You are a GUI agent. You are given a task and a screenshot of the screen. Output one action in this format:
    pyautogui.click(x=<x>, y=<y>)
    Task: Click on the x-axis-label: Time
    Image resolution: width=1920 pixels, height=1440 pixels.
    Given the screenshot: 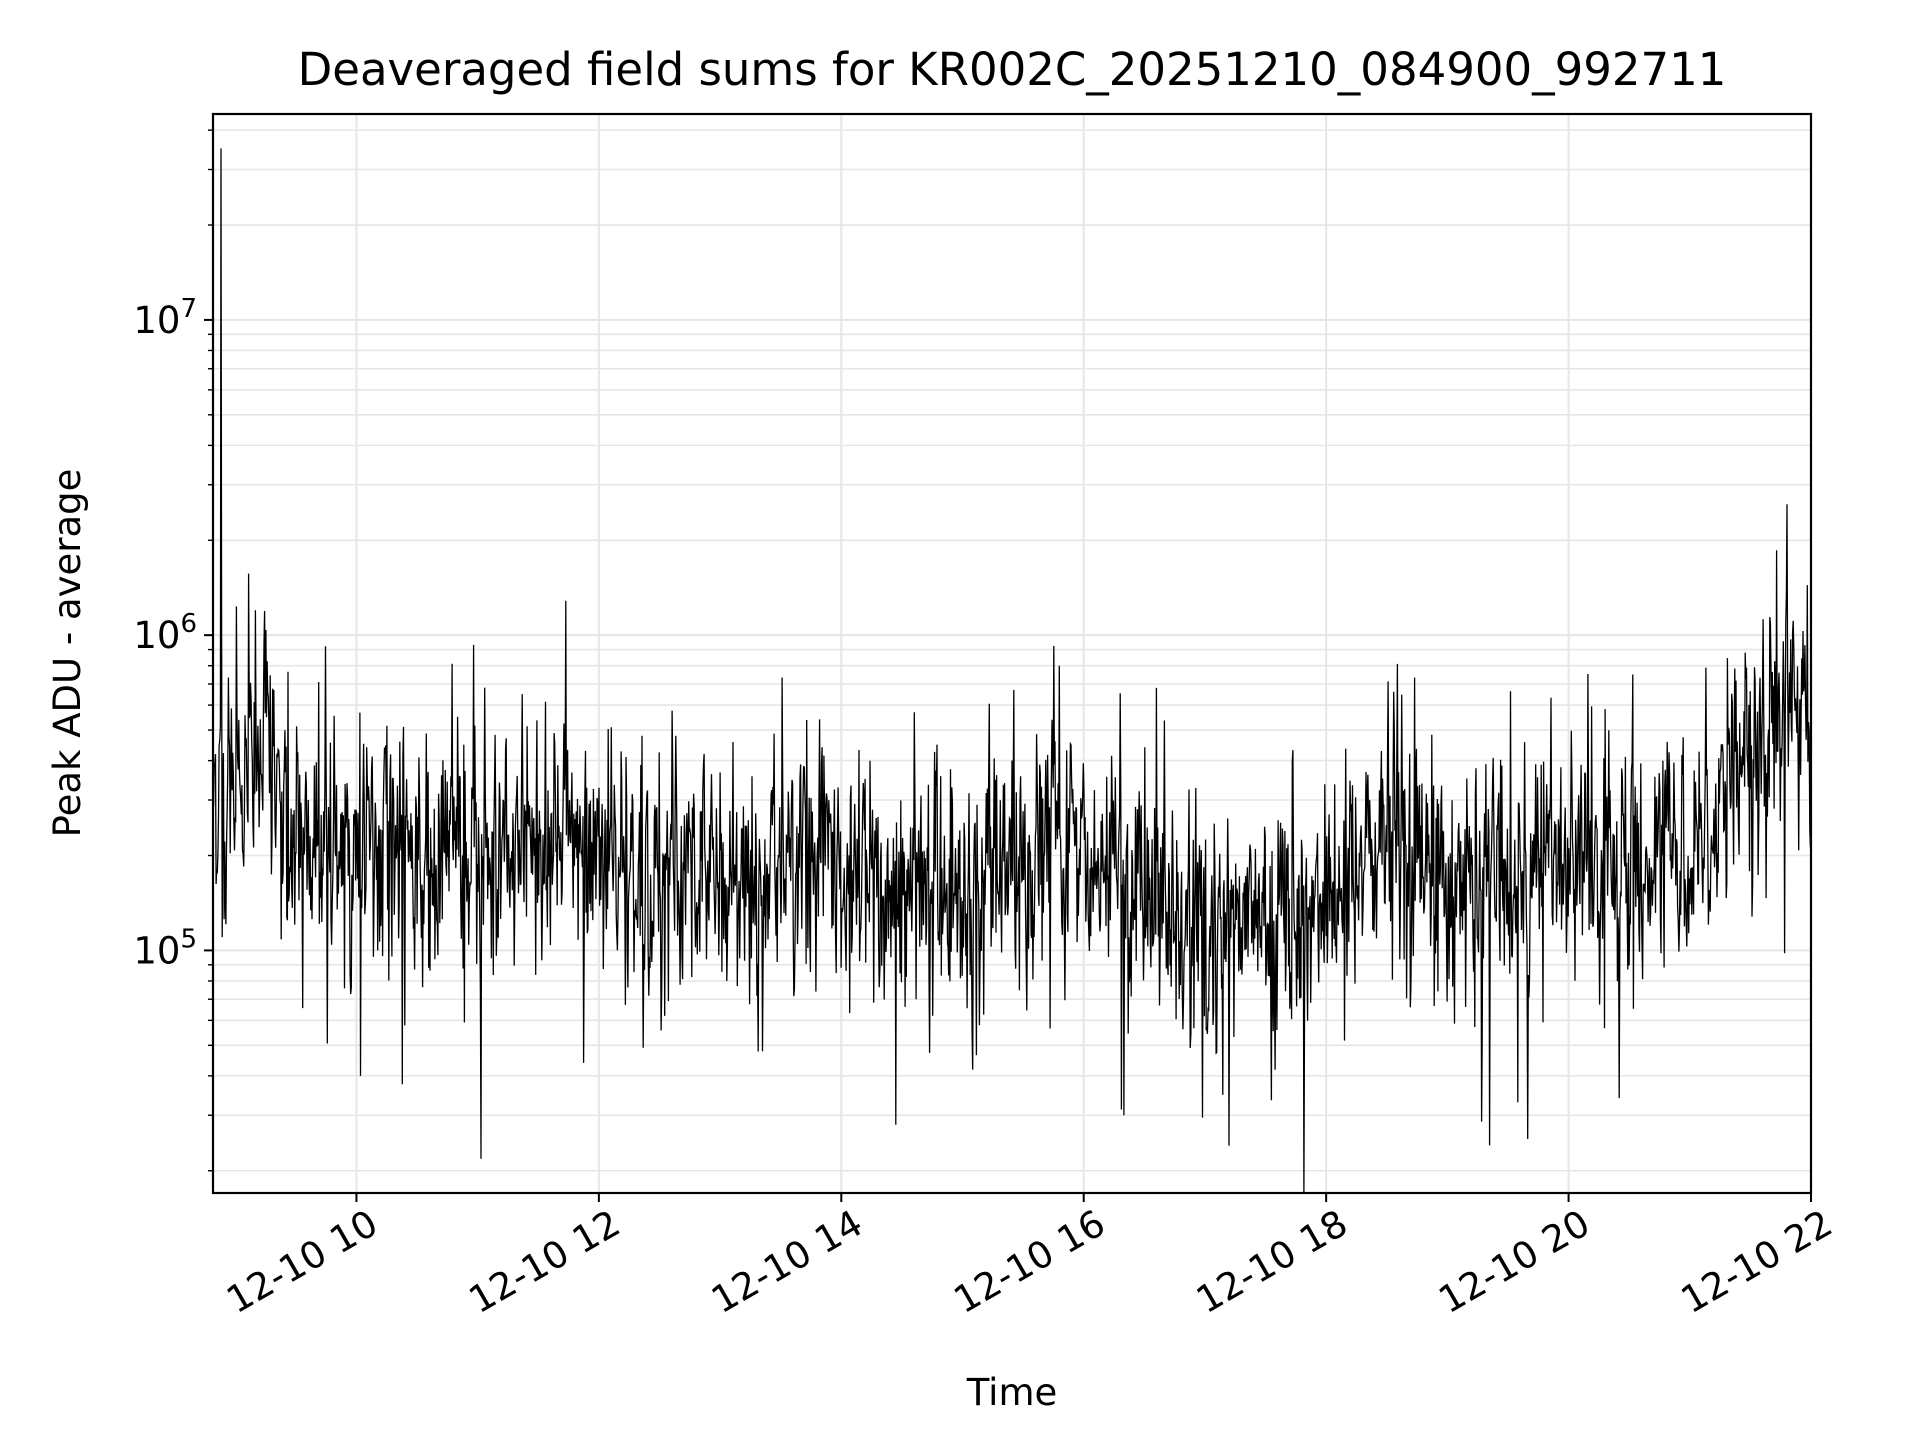 What is the action you would take?
    pyautogui.click(x=1012, y=1392)
    